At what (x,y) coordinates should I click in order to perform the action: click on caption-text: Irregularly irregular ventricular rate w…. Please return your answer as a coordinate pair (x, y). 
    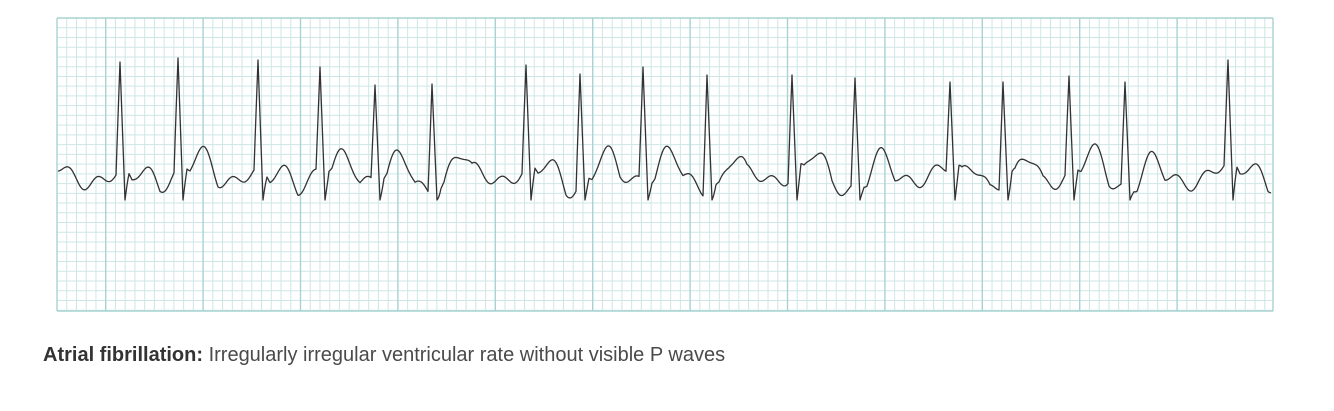
    Looking at the image, I should click on (467, 355).